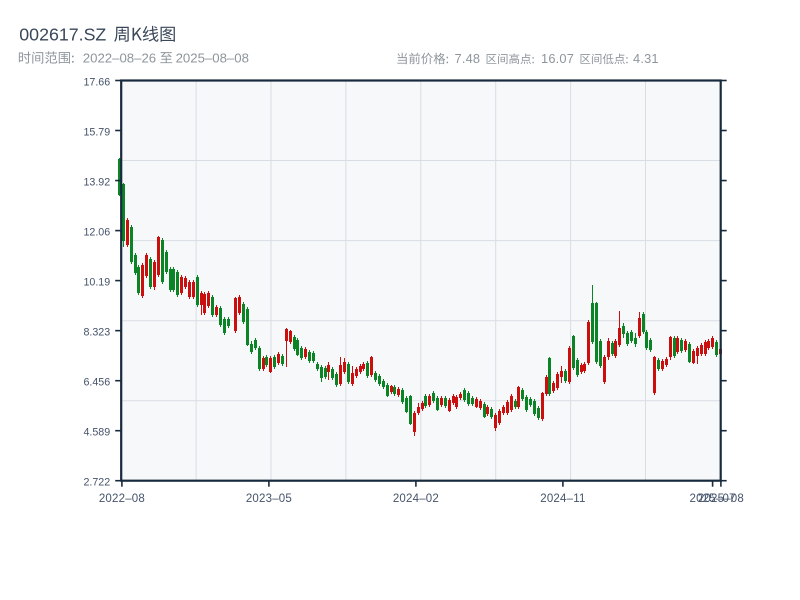 Image resolution: width=800 pixels, height=600 pixels. Describe the element at coordinates (557, 58) in the screenshot. I see `svg-text: 16.07` at that location.